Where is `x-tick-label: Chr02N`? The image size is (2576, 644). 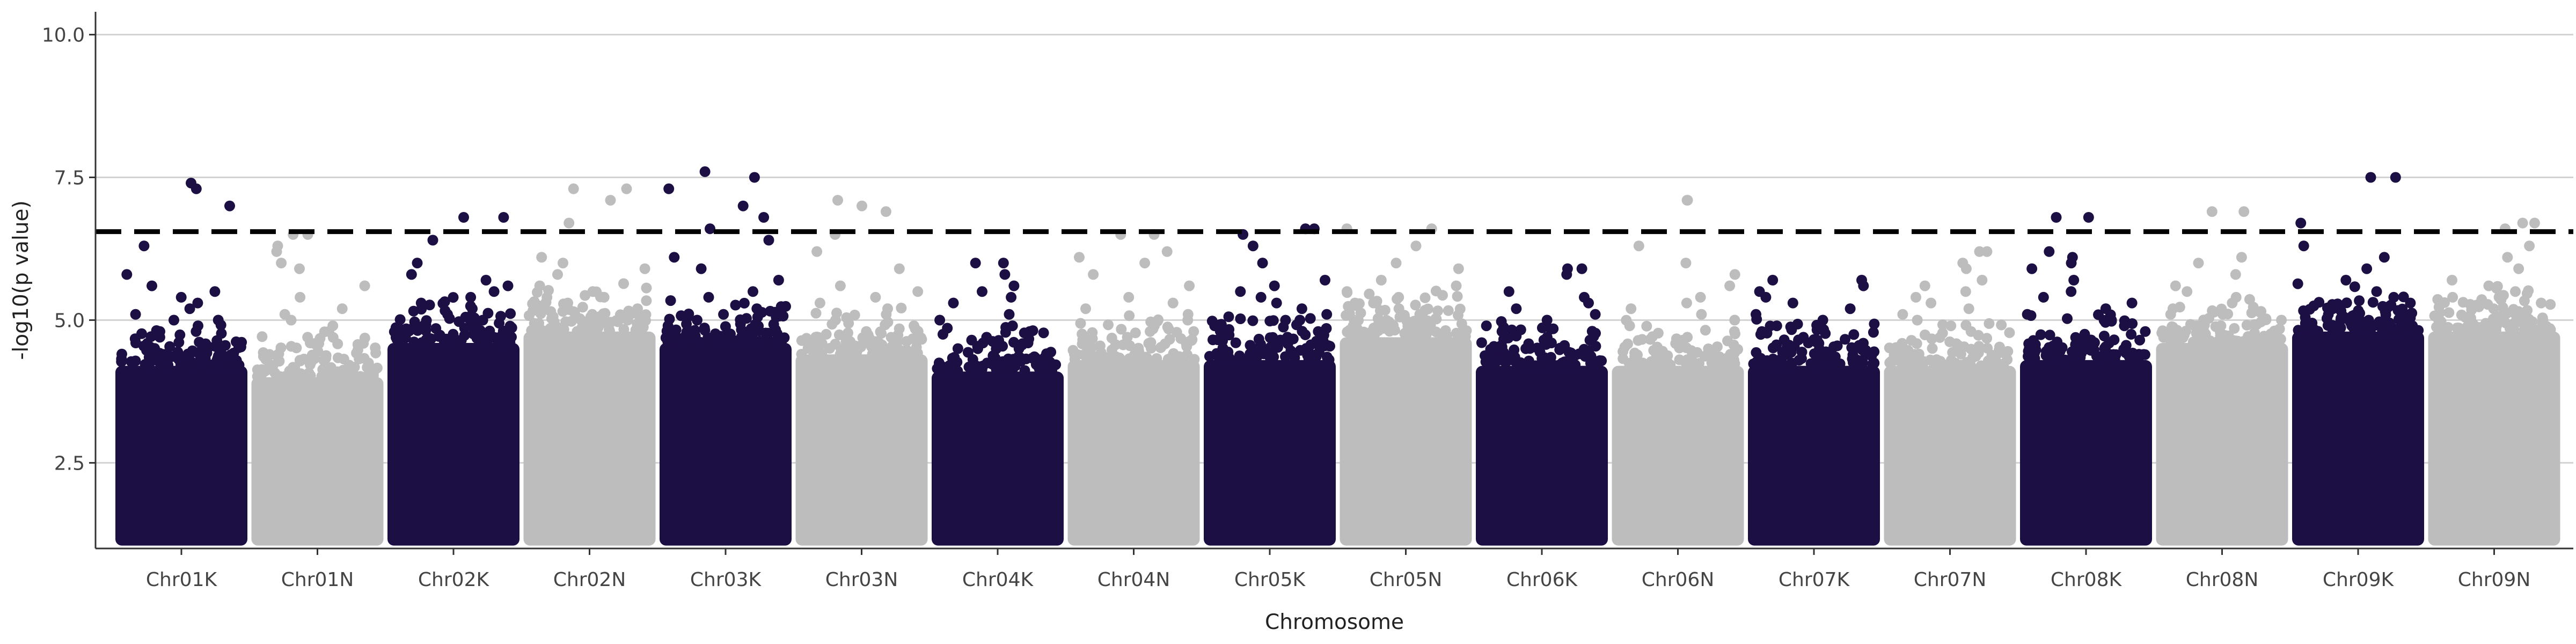
x-tick-label: Chr02N is located at coordinates (589, 580).